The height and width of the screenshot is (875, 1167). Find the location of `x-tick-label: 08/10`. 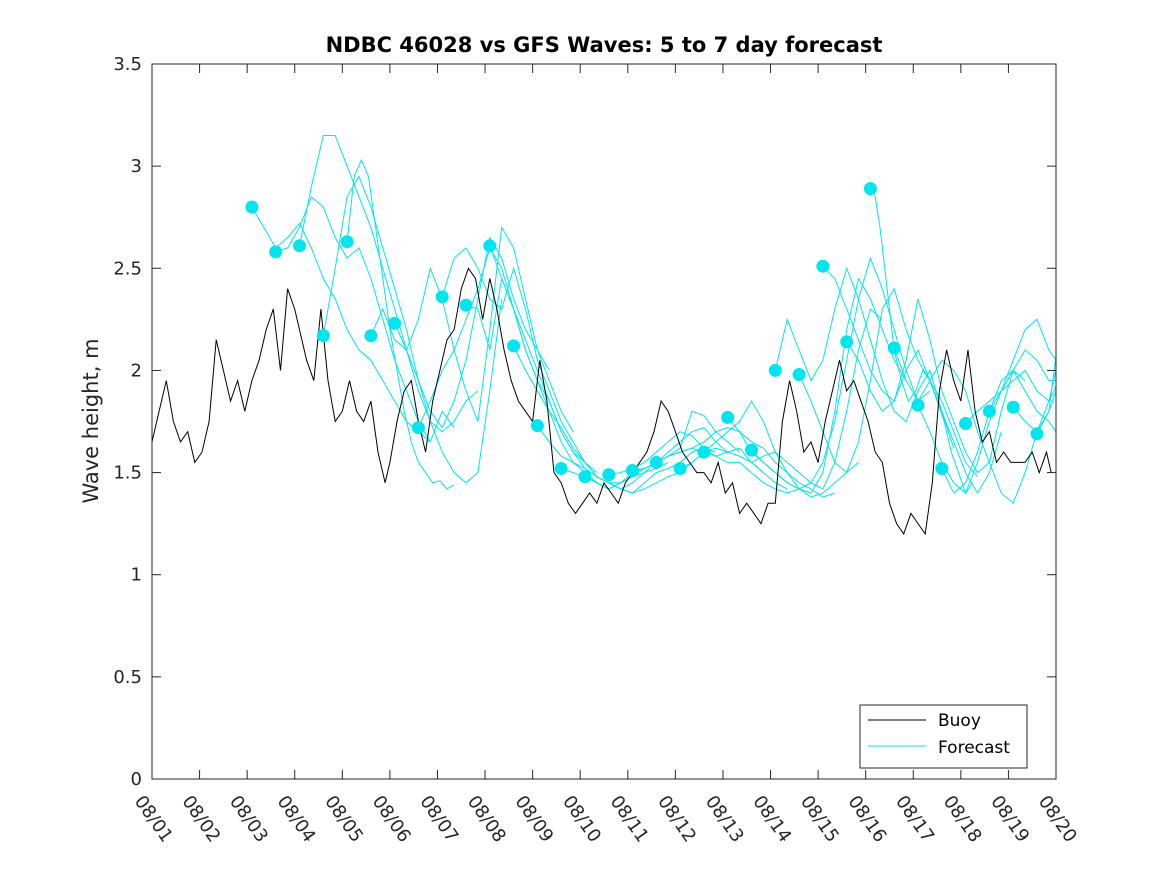

x-tick-label: 08/10 is located at coordinates (581, 819).